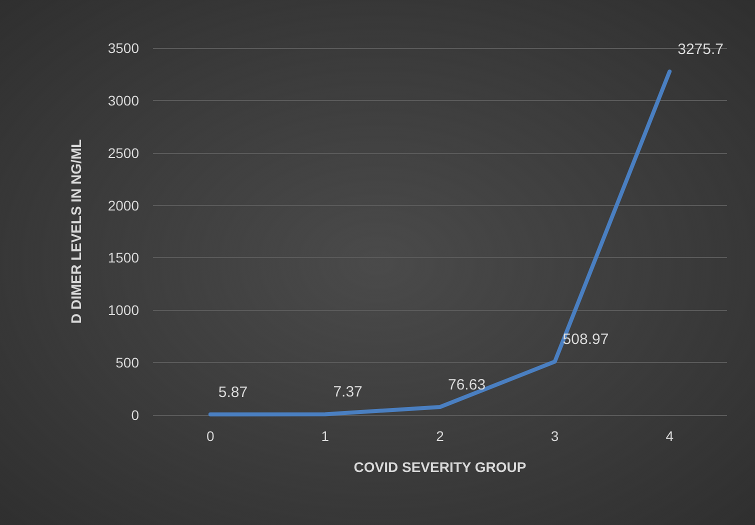 The image size is (755, 525). Describe the element at coordinates (467, 385) in the screenshot. I see `data-label: 76.63` at that location.